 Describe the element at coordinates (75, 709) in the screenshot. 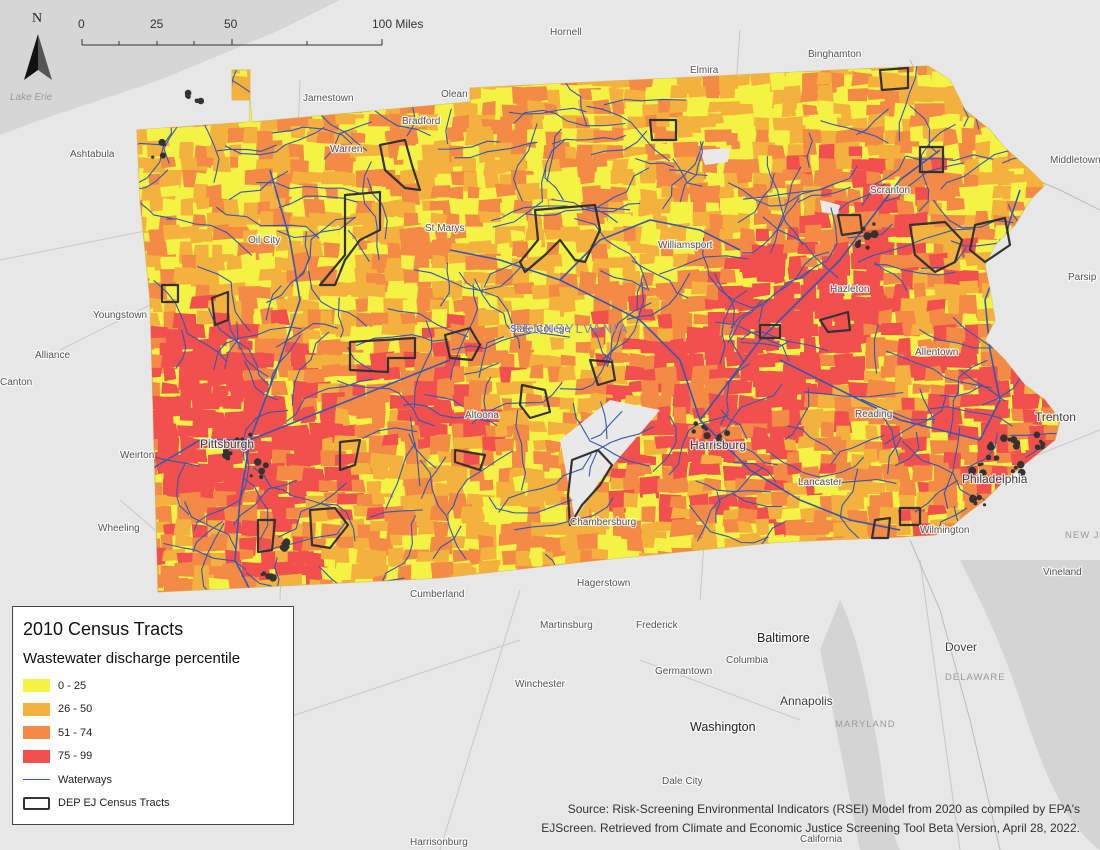

I see `legend-label: 26 - 50` at that location.